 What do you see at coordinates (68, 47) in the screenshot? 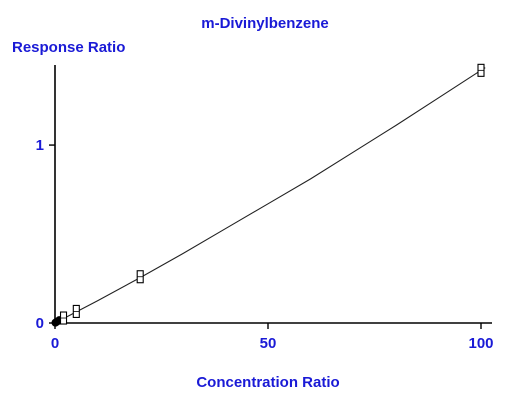
I see `y-axis-label: Response Ratio` at bounding box center [68, 47].